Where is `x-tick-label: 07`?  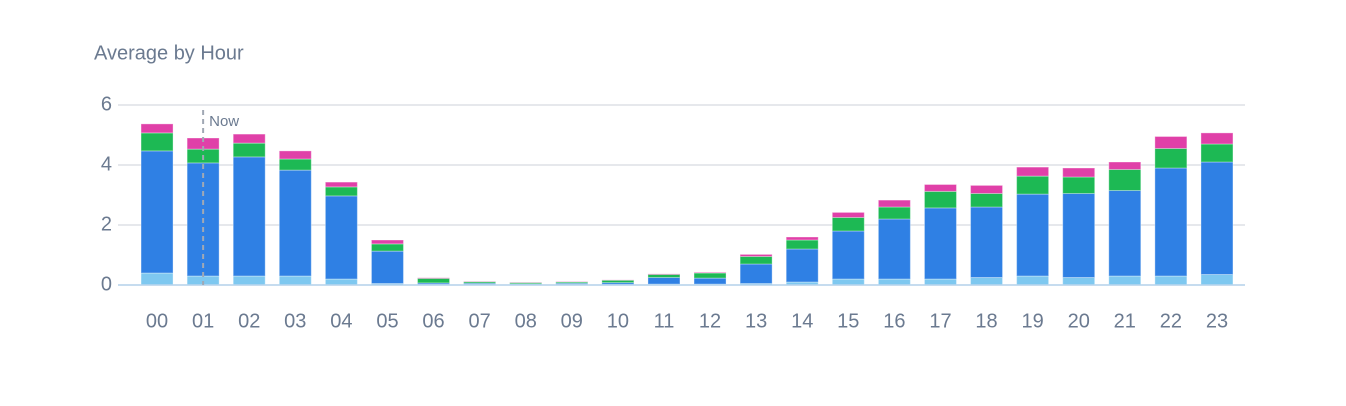
x-tick-label: 07 is located at coordinates (480, 321).